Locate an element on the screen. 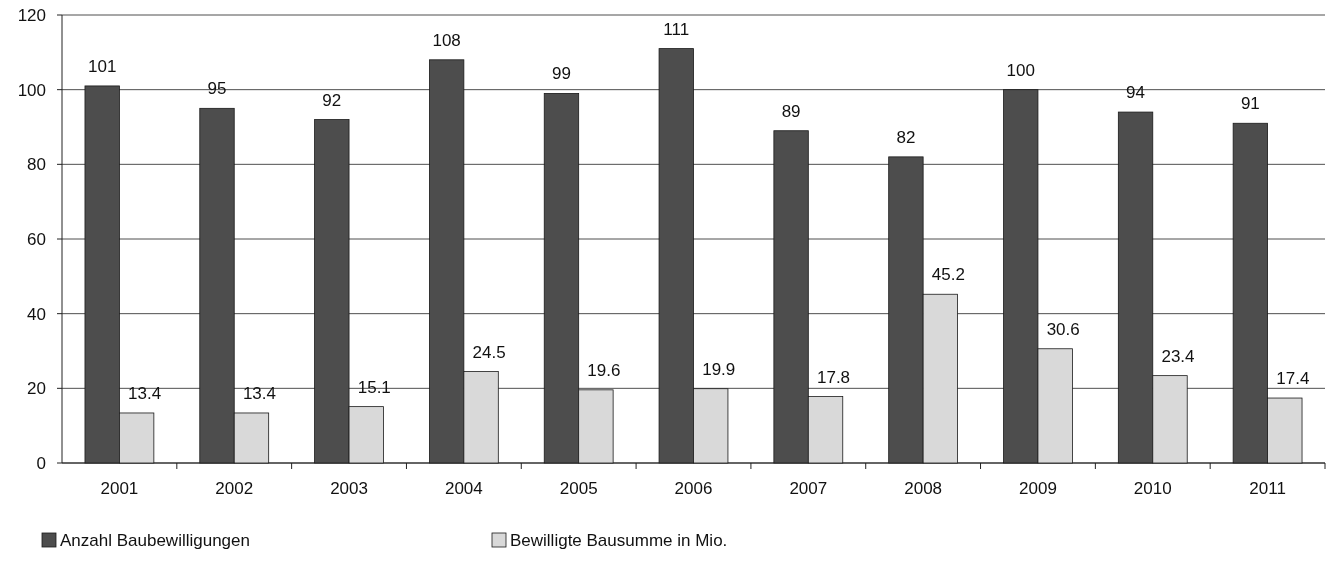 The width and height of the screenshot is (1344, 570). data-label: 101 is located at coordinates (102, 66).